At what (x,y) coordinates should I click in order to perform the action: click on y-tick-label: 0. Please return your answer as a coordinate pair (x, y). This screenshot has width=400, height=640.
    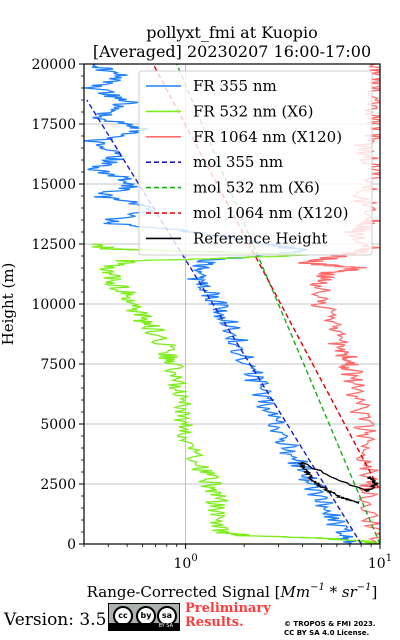
    Looking at the image, I should click on (71, 545).